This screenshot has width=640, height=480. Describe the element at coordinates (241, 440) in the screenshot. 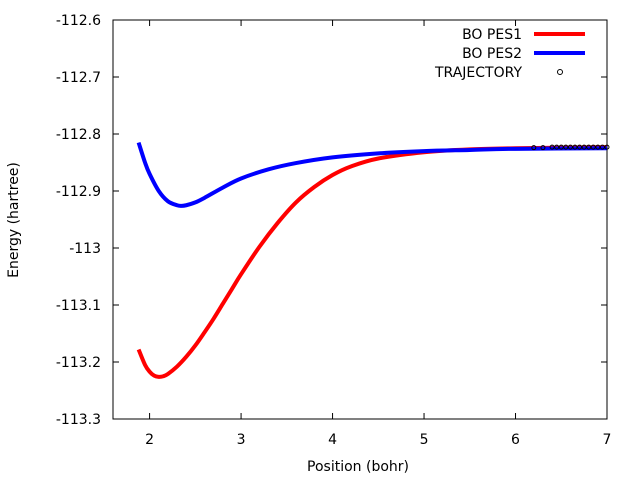

I see `x-tick-label: 3` at that location.